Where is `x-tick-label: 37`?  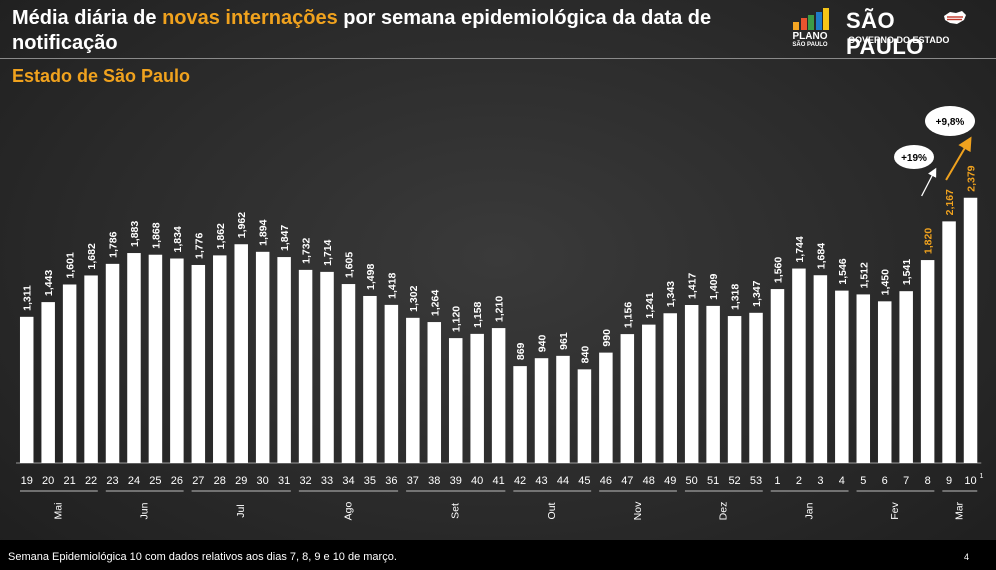 x-tick-label: 37 is located at coordinates (413, 481).